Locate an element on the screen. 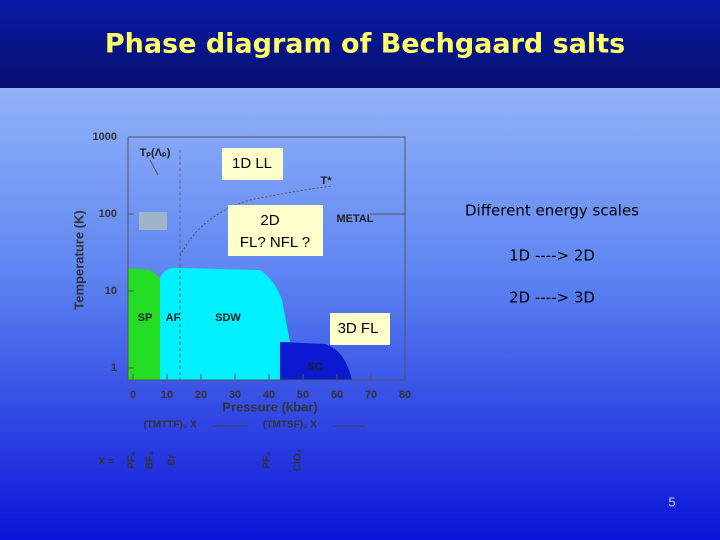  y-axis-label: Temperature (K) is located at coordinates (78, 259).